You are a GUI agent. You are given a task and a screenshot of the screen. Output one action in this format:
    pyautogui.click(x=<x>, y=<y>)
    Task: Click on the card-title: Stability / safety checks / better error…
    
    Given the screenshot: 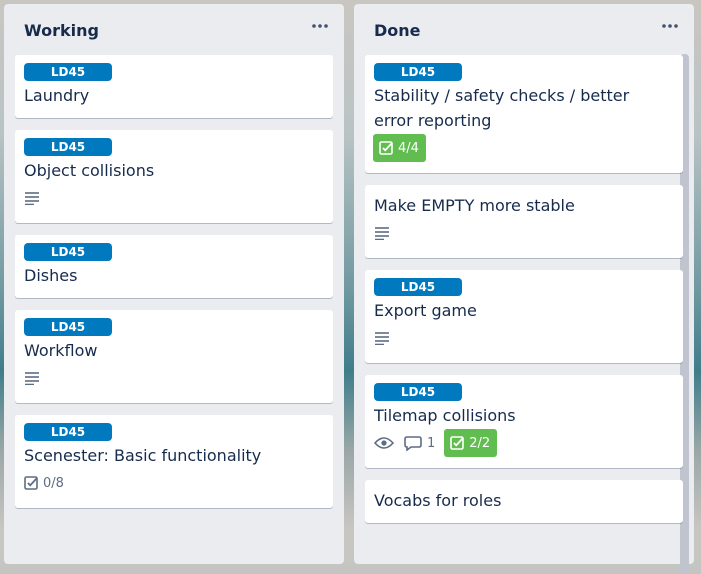 What is the action you would take?
    pyautogui.click(x=502, y=108)
    